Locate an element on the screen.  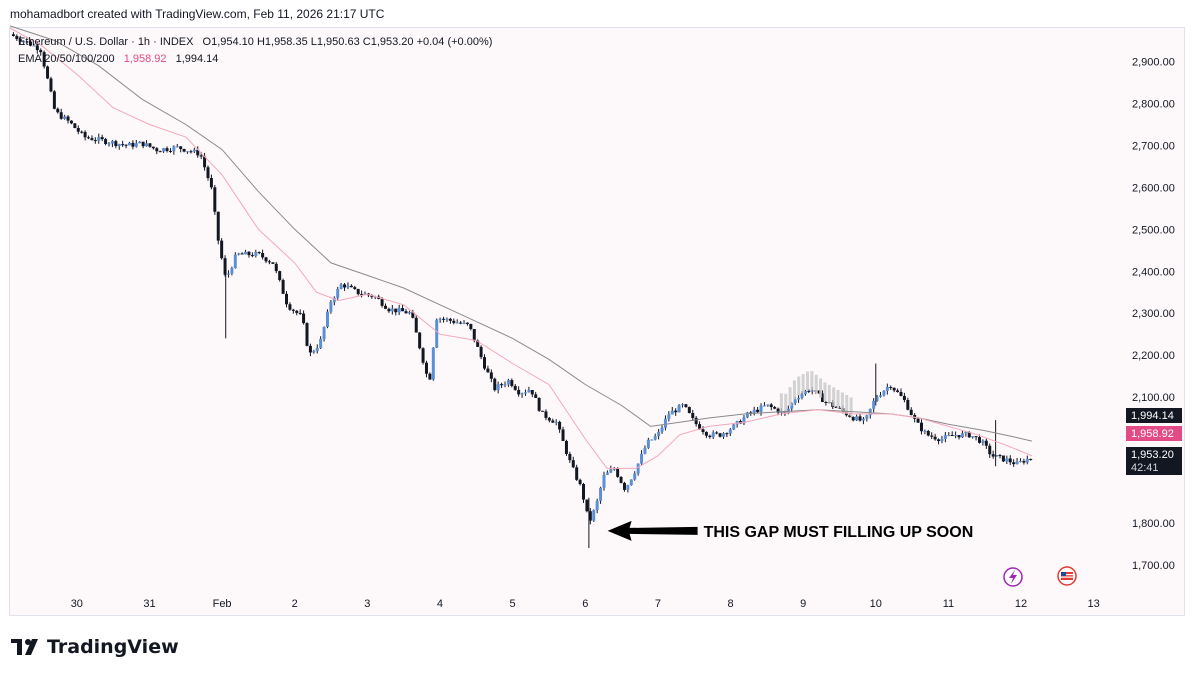
tradingview-logo: TradingView is located at coordinates (95, 647).